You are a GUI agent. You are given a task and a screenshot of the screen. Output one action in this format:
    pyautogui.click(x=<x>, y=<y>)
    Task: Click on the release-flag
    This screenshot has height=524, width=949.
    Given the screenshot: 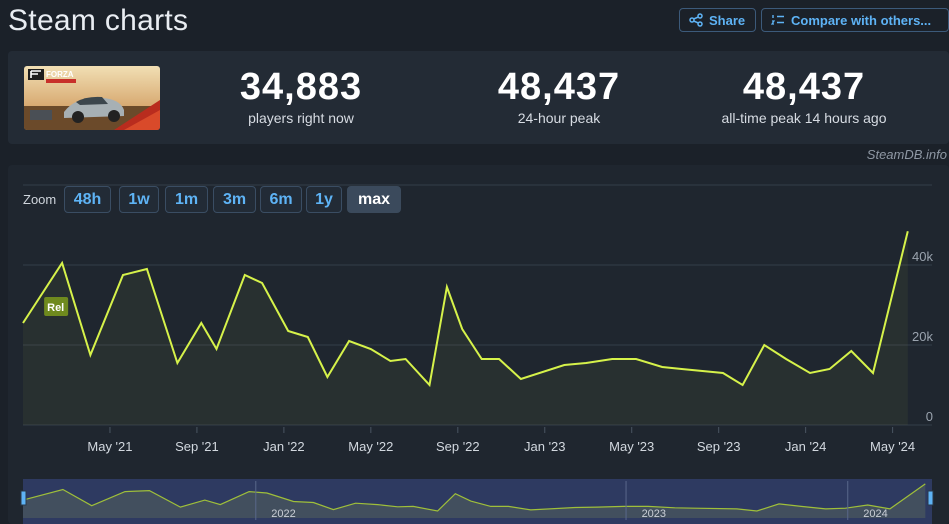 What is the action you would take?
    pyautogui.click(x=56, y=306)
    